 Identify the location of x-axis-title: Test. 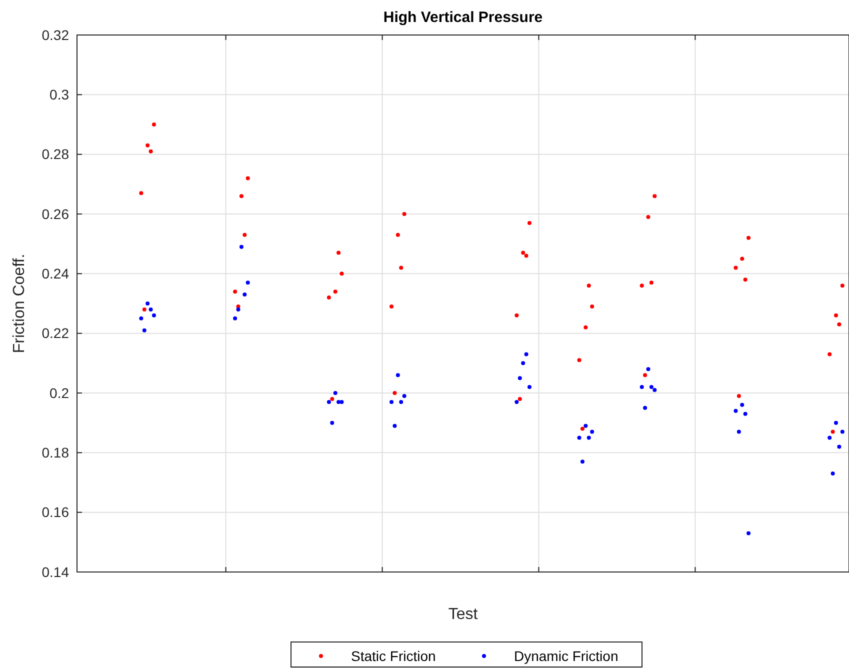
(463, 614).